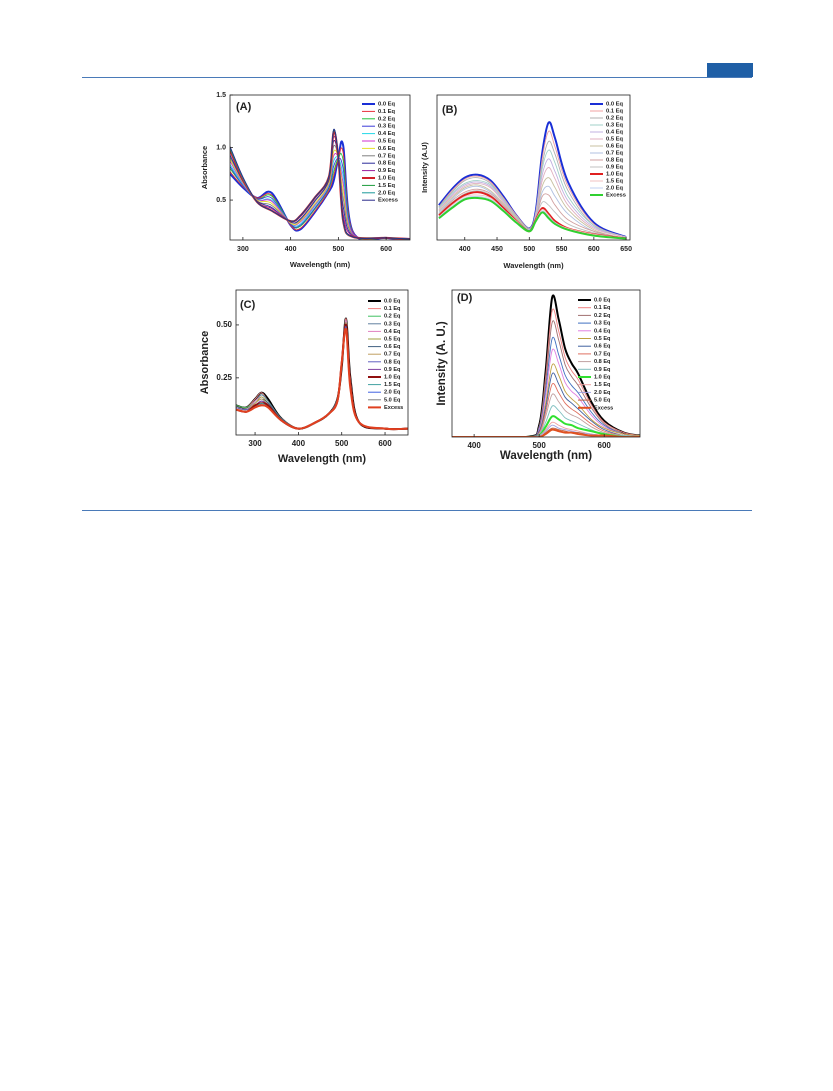 The height and width of the screenshot is (1091, 833). I want to click on y-axis-label: Intensity (A. U.), so click(442, 363).